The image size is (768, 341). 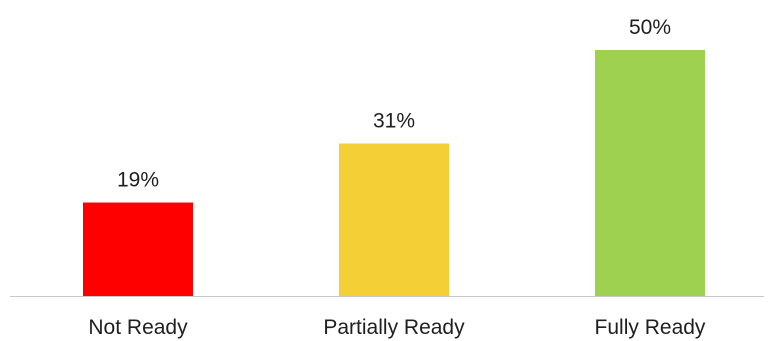 What do you see at coordinates (650, 173) in the screenshot?
I see `bar-fully-ready` at bounding box center [650, 173].